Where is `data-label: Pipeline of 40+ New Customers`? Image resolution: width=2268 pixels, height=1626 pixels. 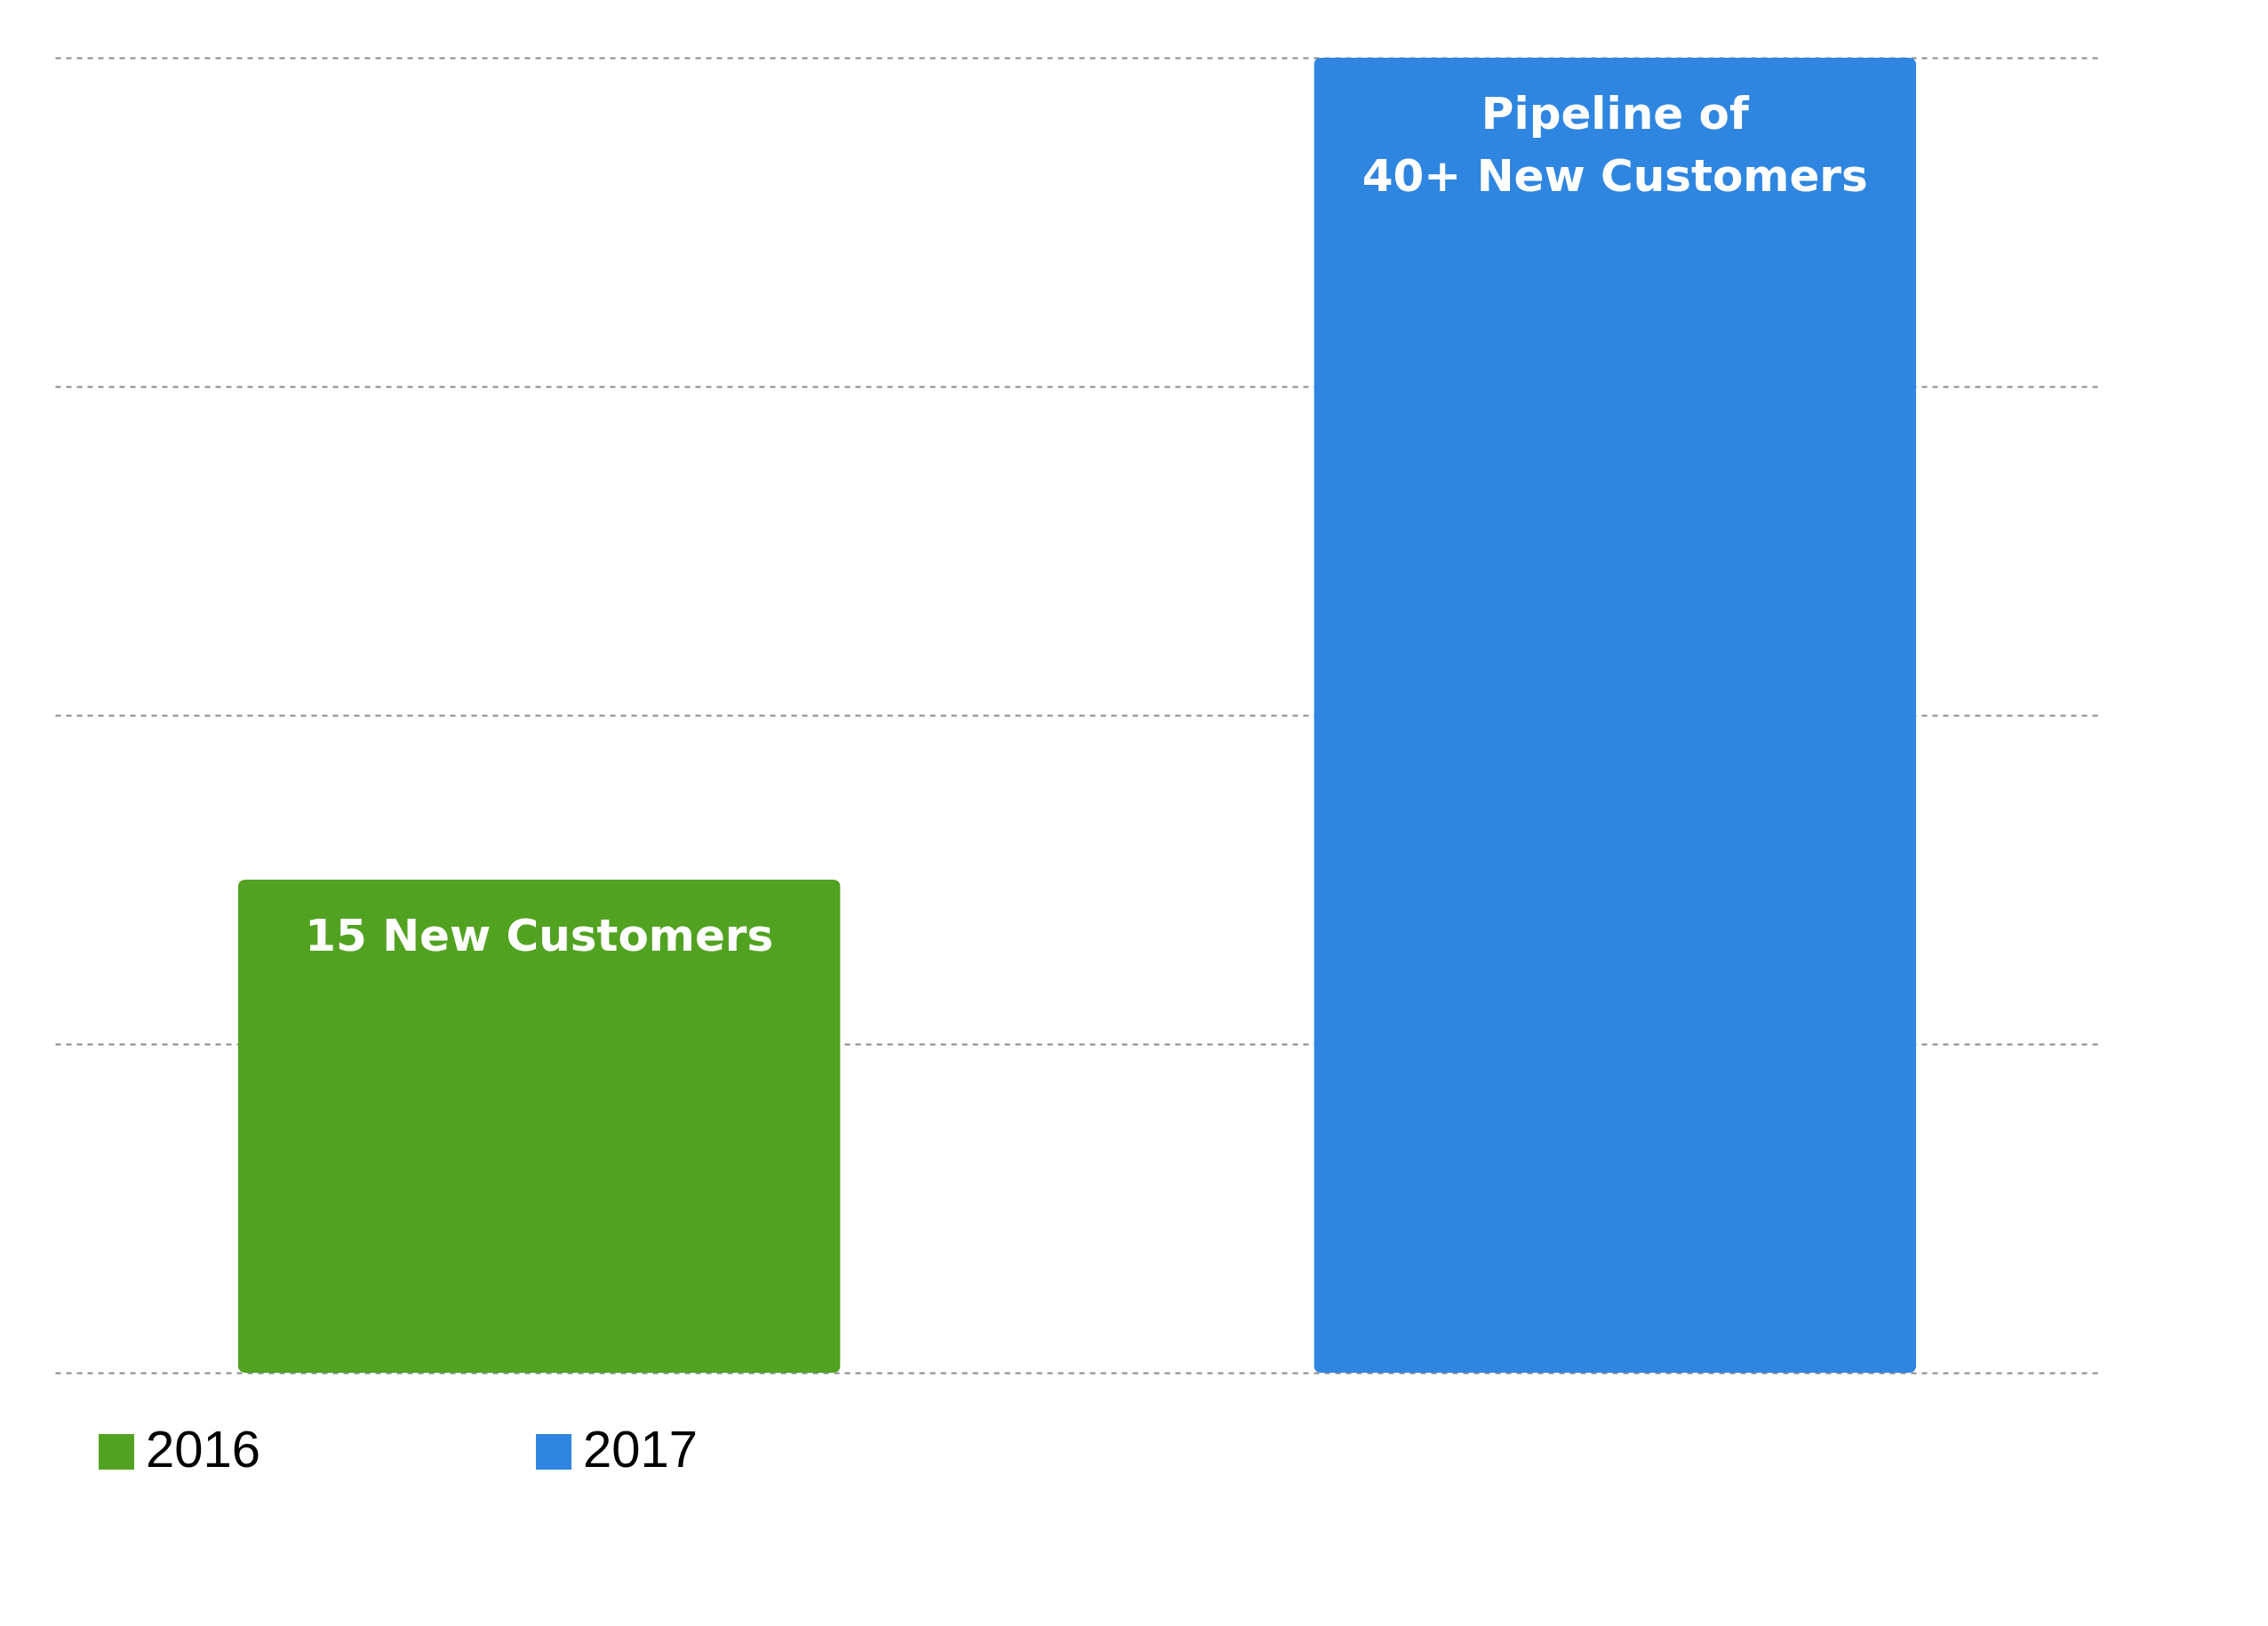 data-label: Pipeline of 40+ New Customers is located at coordinates (1615, 145).